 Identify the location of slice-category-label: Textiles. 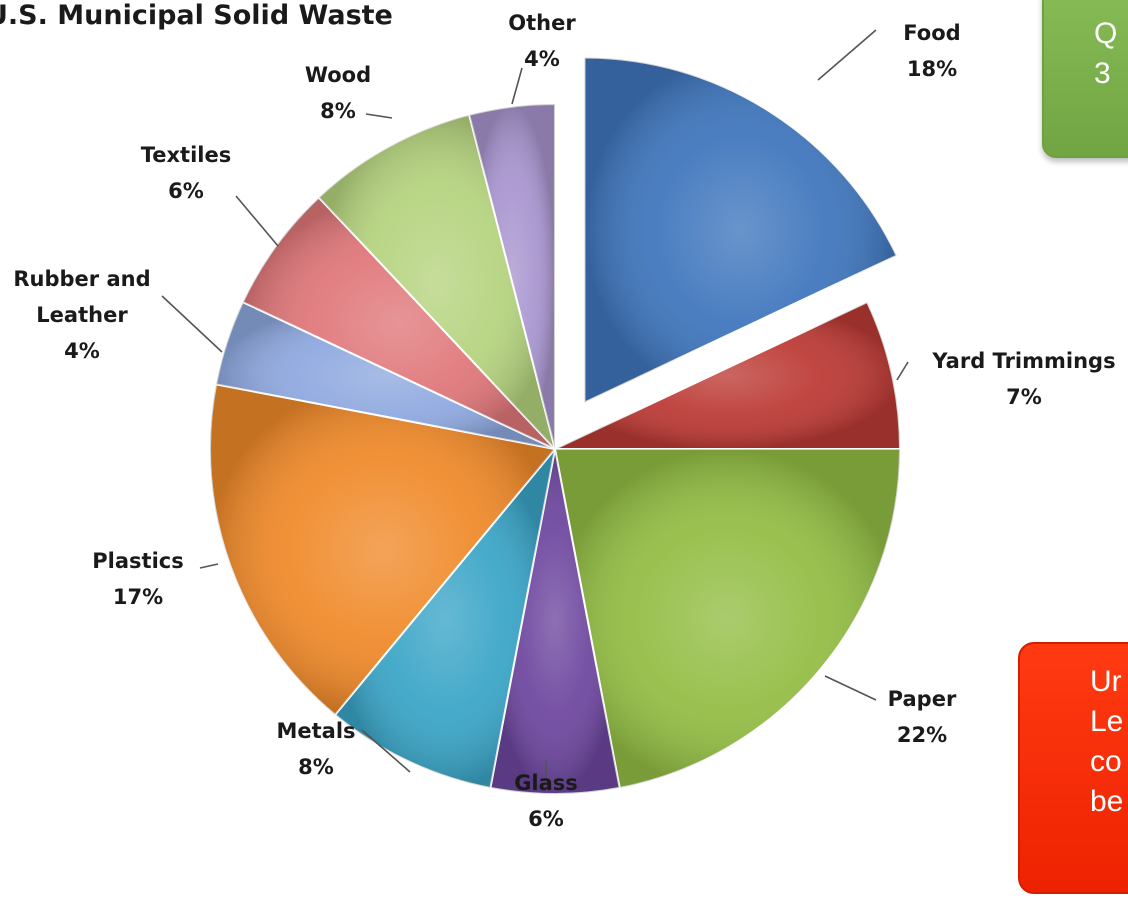
(186, 155).